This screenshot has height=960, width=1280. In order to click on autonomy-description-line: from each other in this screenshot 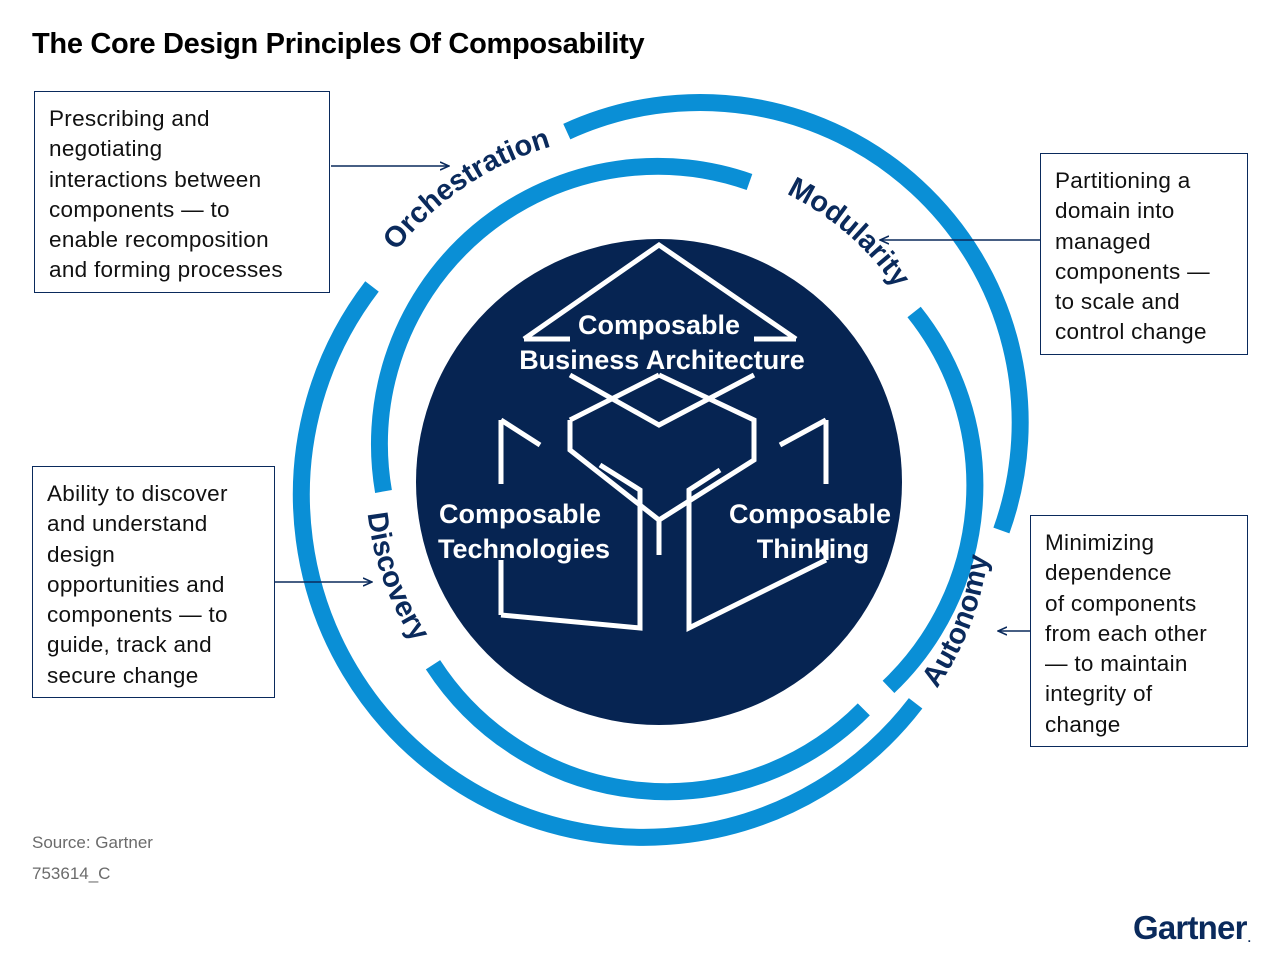, I will do `click(1126, 633)`.